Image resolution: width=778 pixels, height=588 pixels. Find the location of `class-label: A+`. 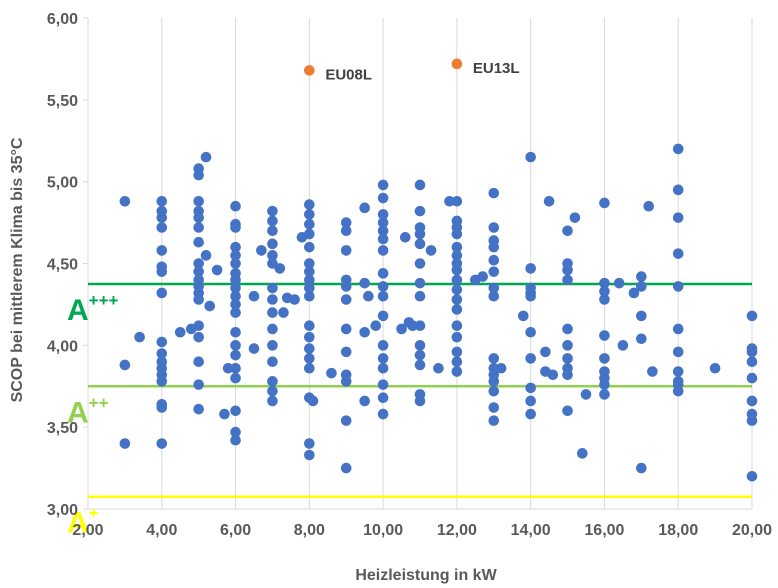

class-label: A+ is located at coordinates (83, 522).